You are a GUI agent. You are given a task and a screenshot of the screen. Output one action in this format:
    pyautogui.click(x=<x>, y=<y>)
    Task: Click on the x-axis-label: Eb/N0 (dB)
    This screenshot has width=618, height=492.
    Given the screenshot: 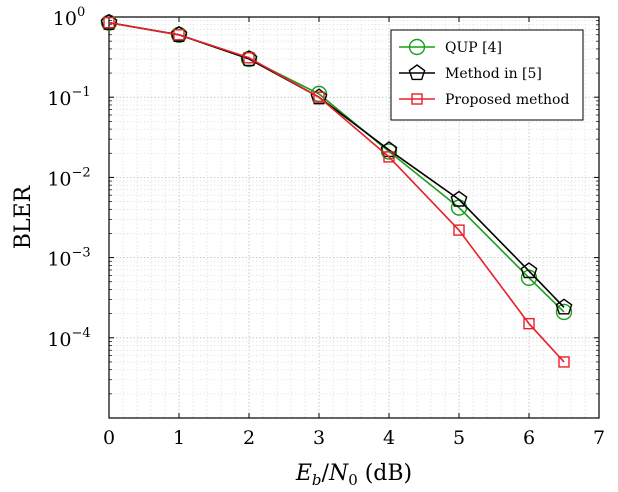 What is the action you would take?
    pyautogui.click(x=353, y=475)
    